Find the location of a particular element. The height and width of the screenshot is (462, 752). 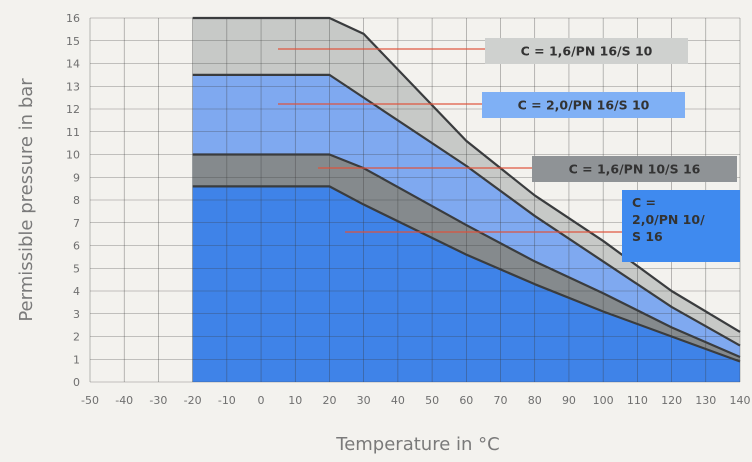

x-tick-label-13: 70 is located at coordinates (501, 400).